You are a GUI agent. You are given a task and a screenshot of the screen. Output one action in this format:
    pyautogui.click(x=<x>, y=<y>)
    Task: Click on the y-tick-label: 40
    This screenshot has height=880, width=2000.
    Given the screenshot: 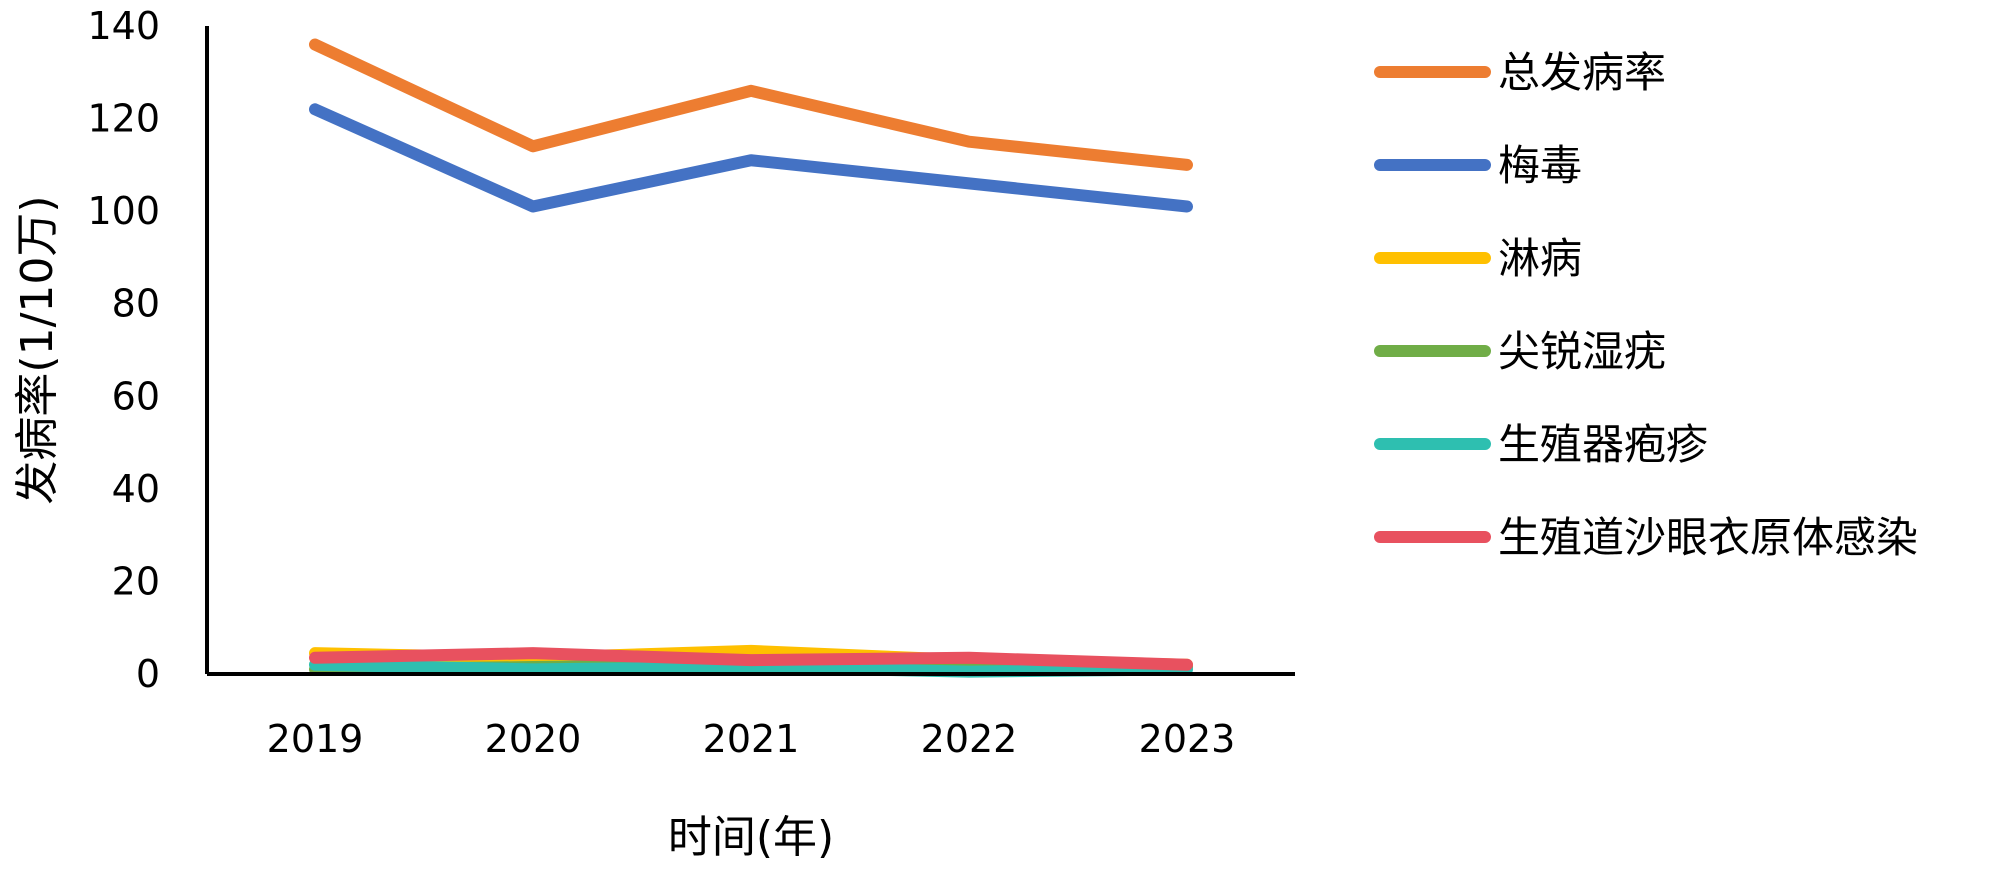 What is the action you would take?
    pyautogui.click(x=136, y=489)
    